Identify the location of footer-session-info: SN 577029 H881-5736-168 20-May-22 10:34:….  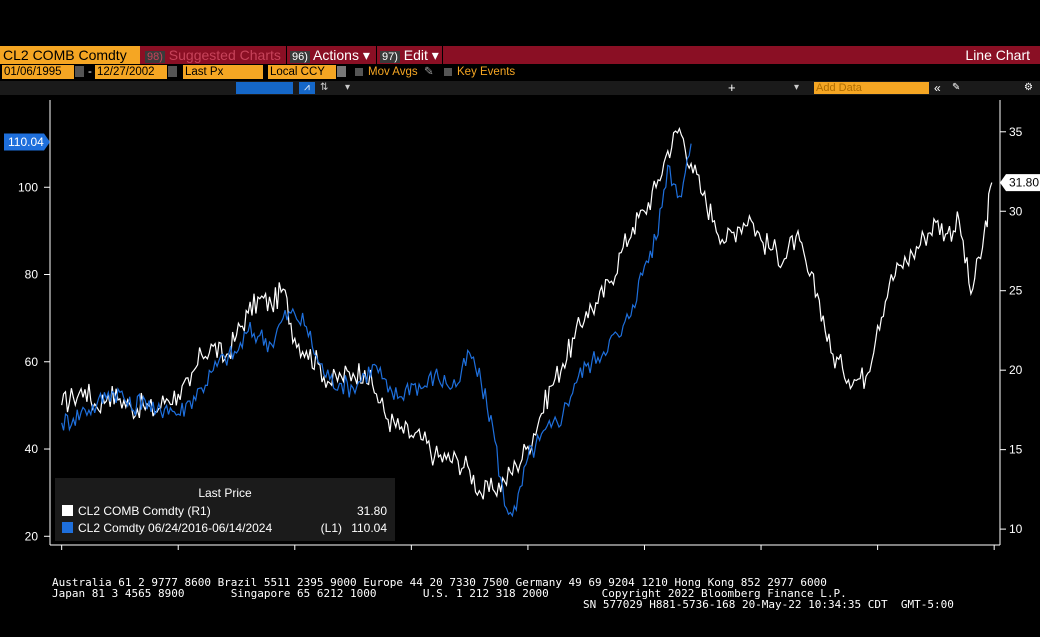
(768, 604).